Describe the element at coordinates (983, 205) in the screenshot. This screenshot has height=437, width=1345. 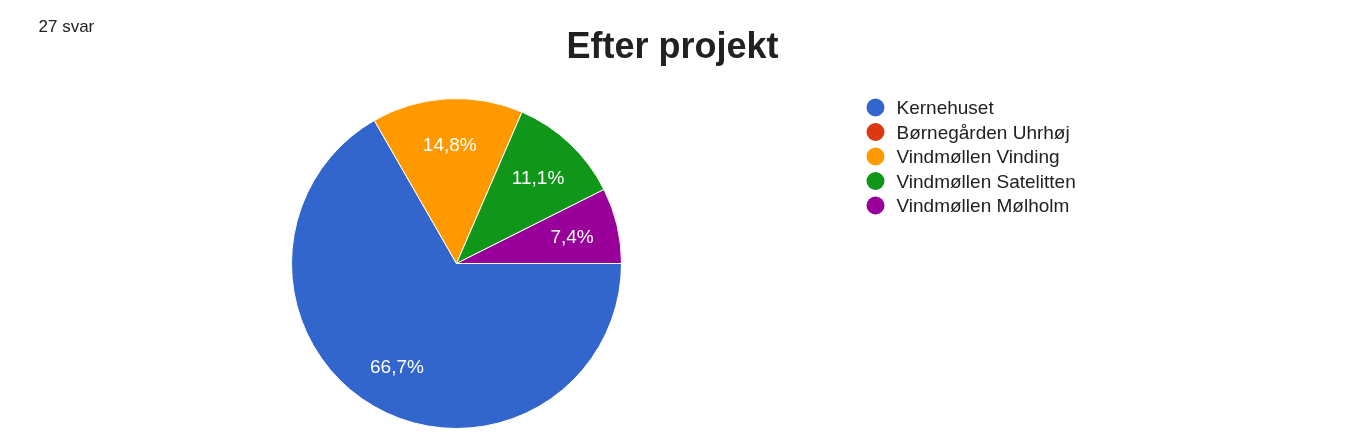
I see `legend-label: Vindmøllen Mølholm` at that location.